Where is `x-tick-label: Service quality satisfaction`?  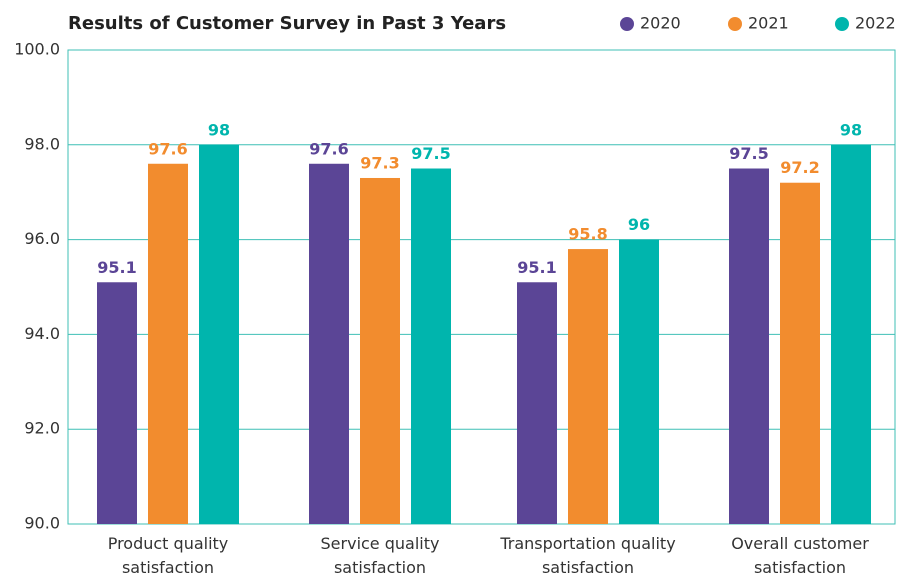
x-tick-label: Service quality satisfaction is located at coordinates (380, 555).